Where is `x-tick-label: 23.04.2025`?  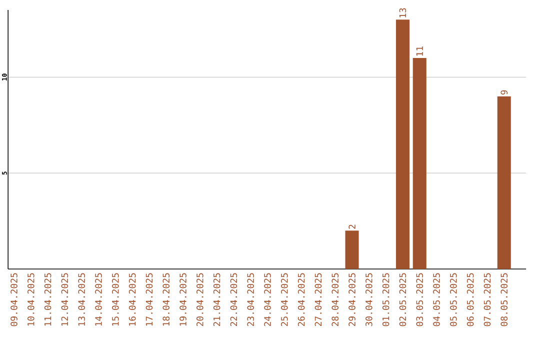
x-tick-label: 23.04.2025 is located at coordinates (250, 299).